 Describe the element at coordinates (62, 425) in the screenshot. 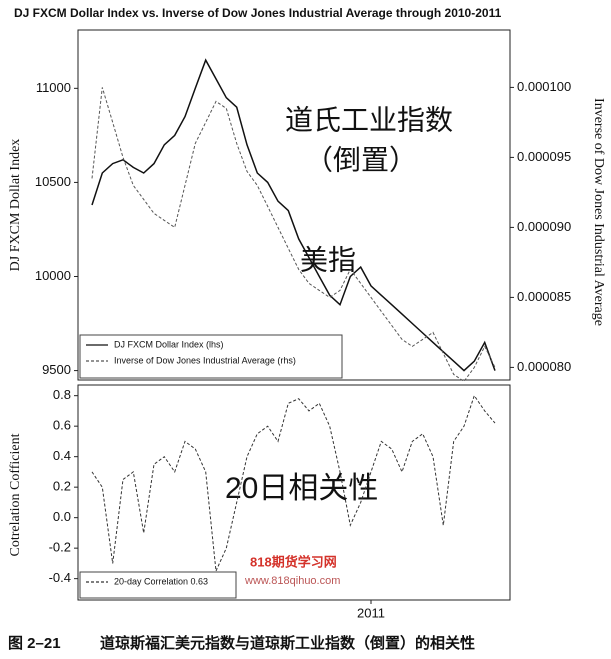

I see `y-tick-label: 0.6` at that location.